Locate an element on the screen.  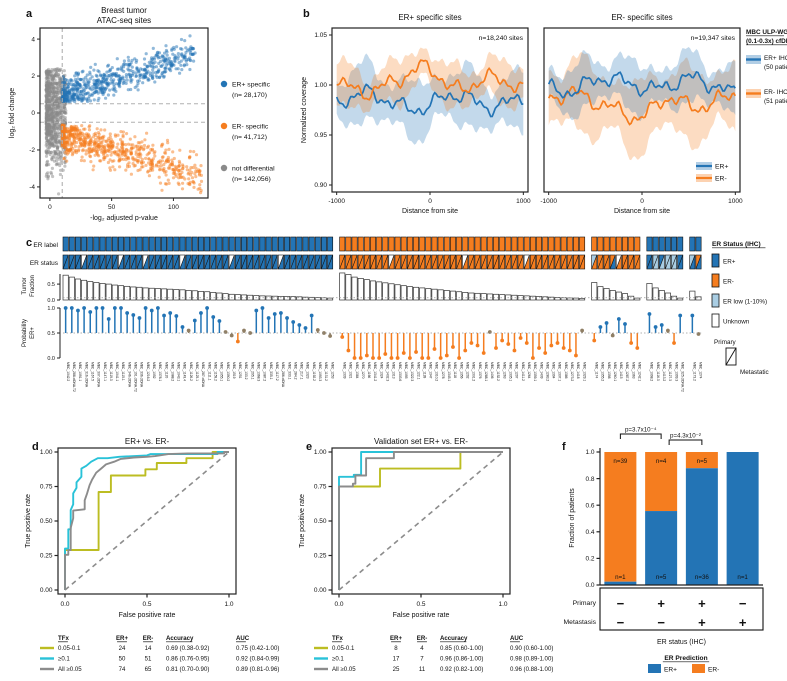
bar-1-n-top: n=4 is located at coordinates (661, 461).